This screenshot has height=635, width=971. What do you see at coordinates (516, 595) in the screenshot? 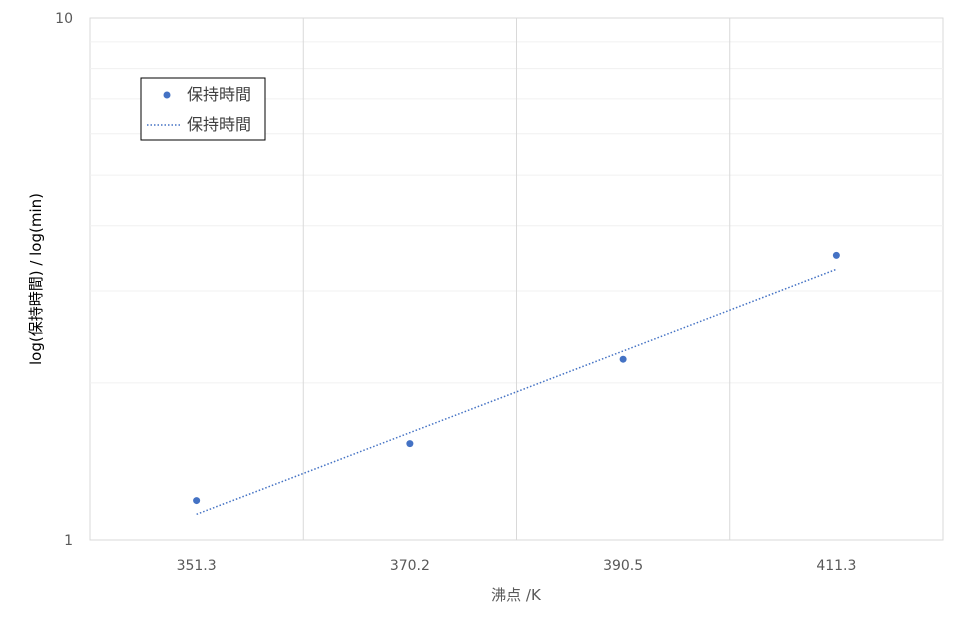
I see `x-axis-title: 沸点 /K` at bounding box center [516, 595].